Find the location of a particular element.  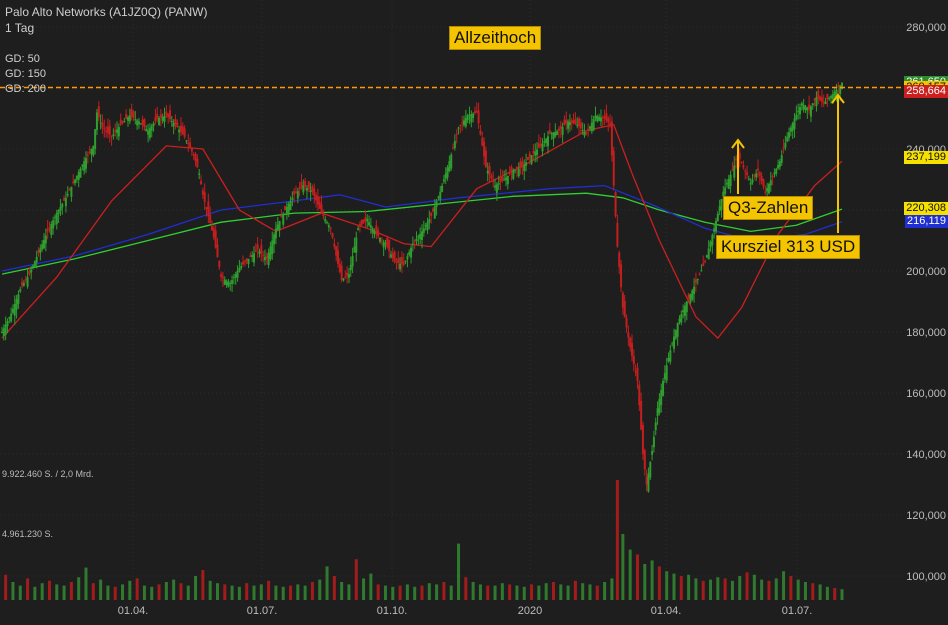

ma200-label: GD: 200 is located at coordinates (25, 89).